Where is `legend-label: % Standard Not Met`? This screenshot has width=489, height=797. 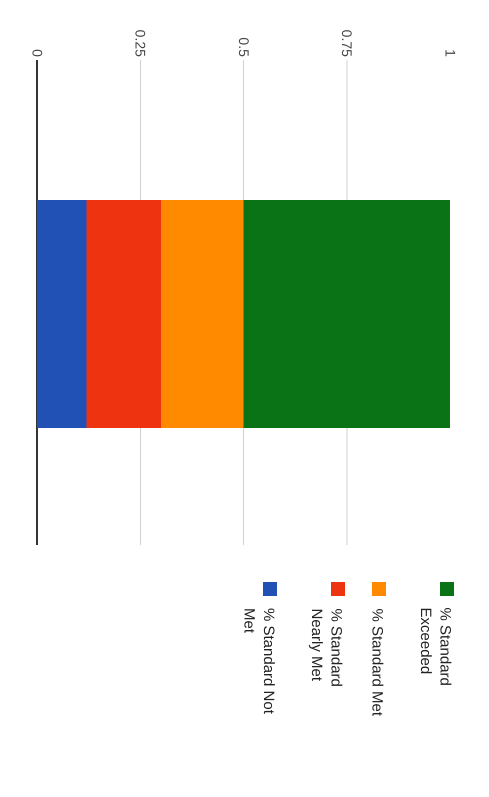
legend-label: % Standard Not Met is located at coordinates (258, 661).